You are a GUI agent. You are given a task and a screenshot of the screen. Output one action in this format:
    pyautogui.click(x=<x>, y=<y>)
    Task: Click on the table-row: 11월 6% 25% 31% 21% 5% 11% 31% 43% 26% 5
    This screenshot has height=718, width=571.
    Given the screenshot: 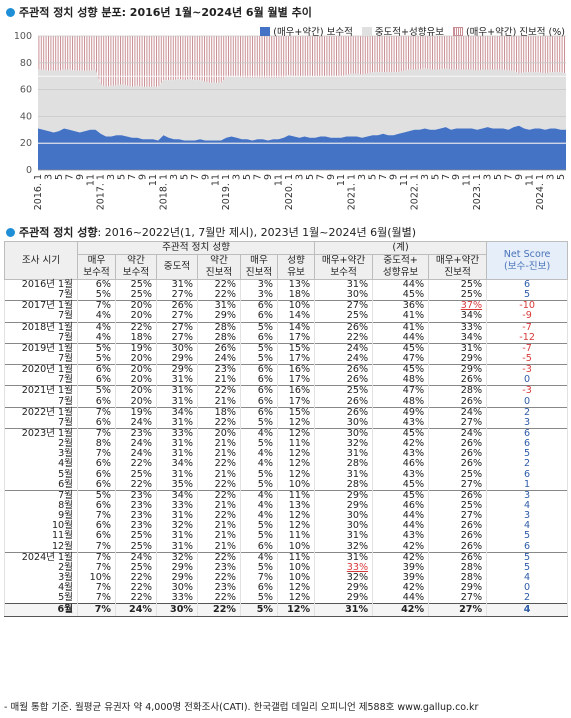 What is the action you would take?
    pyautogui.click(x=286, y=536)
    